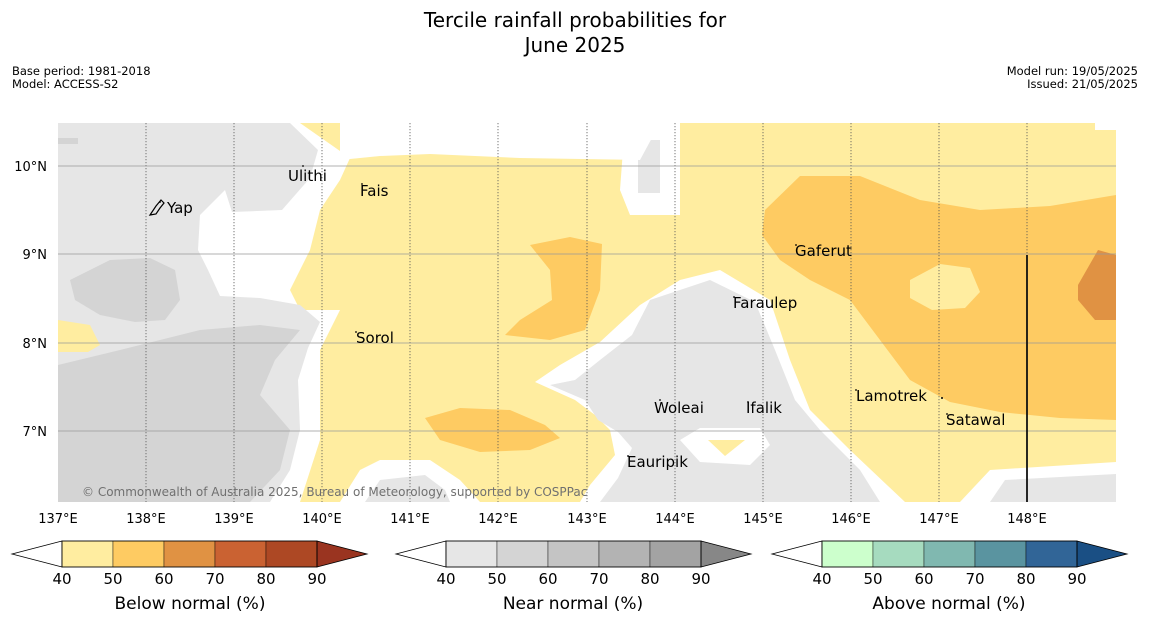 The image size is (1150, 644). Describe the element at coordinates (234, 519) in the screenshot. I see `longitude-tick-label: 139°E` at that location.